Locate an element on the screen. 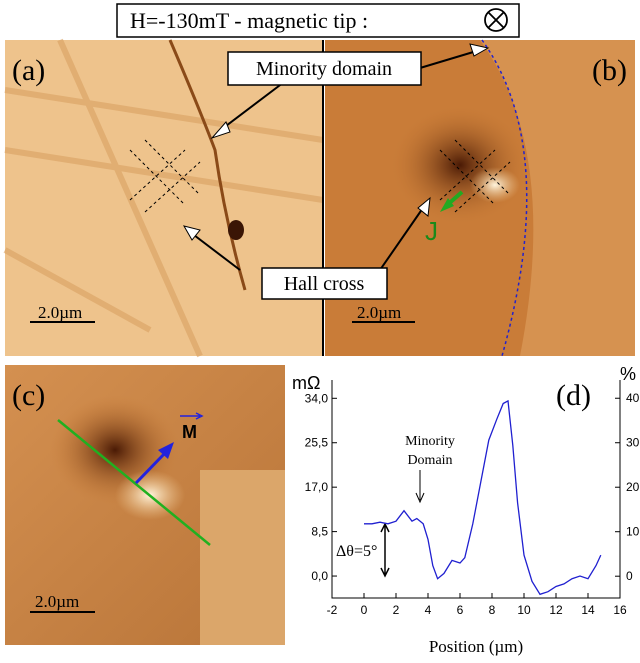 The image size is (640, 663). y-axis-label: mΩ is located at coordinates (306, 383).